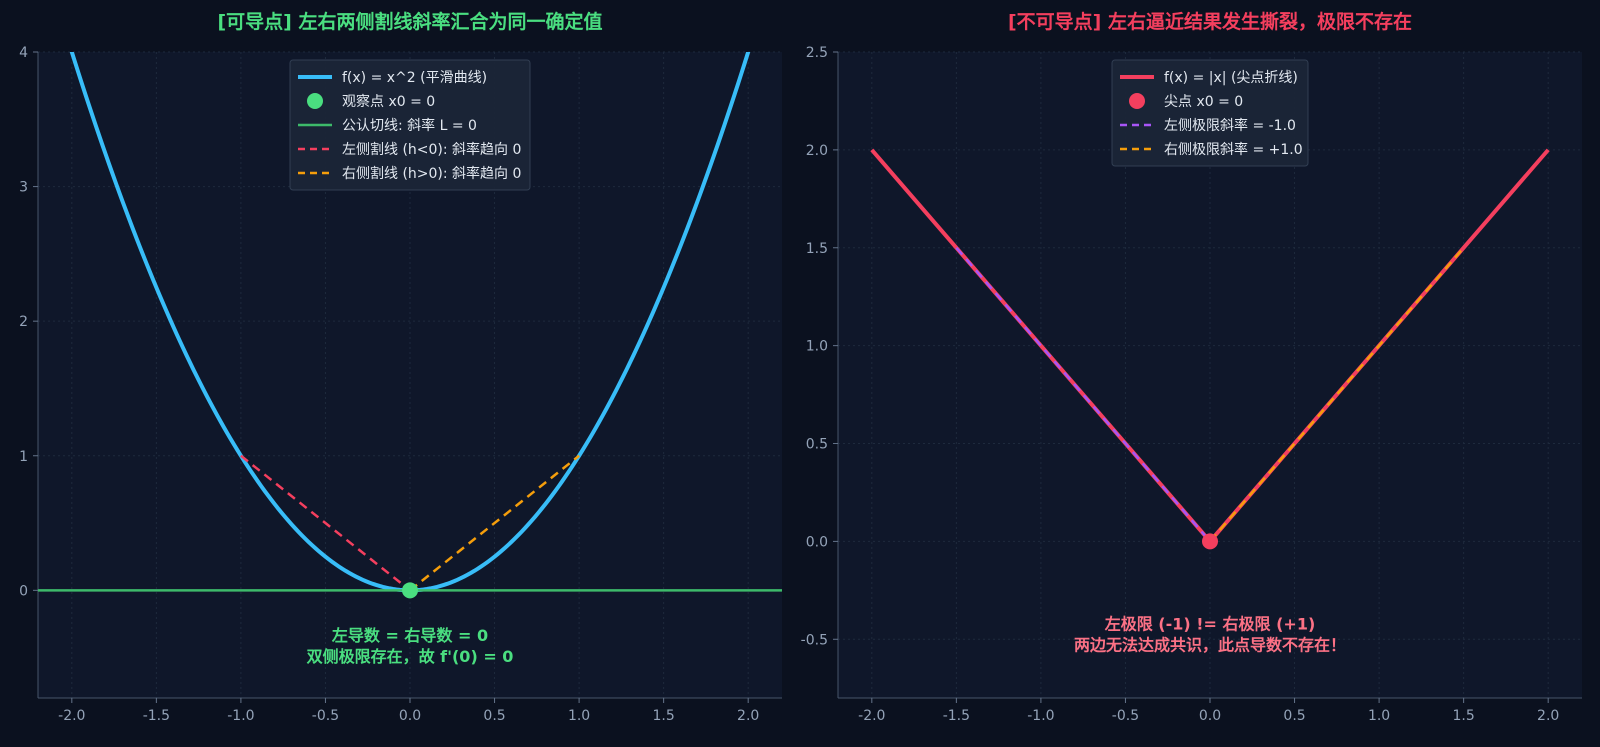 The image size is (1600, 747). What do you see at coordinates (814, 640) in the screenshot?
I see `y-tick-label: -0.5` at bounding box center [814, 640].